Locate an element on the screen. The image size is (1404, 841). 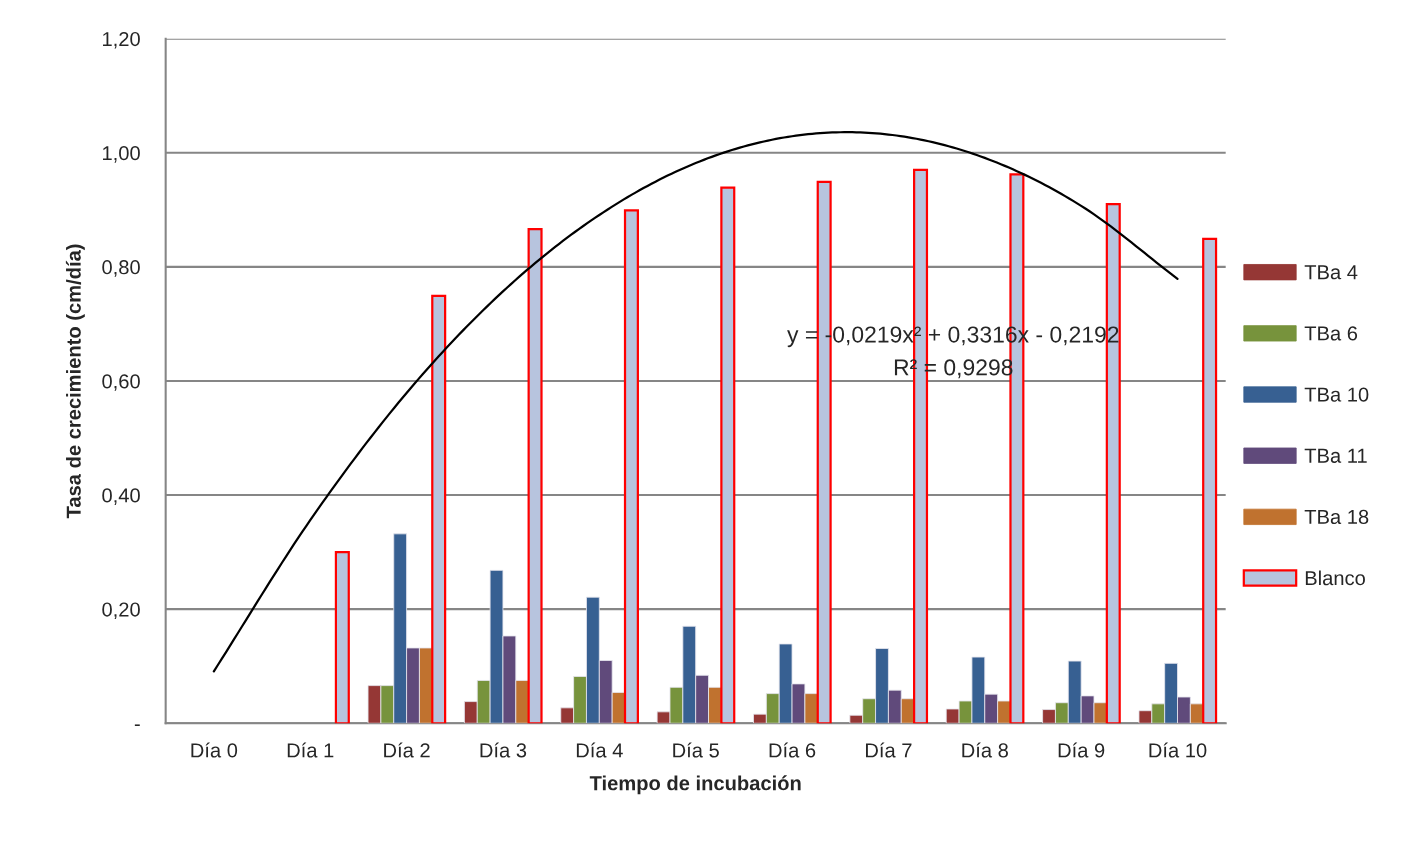
x-tick-label: Día 0 is located at coordinates (214, 750).